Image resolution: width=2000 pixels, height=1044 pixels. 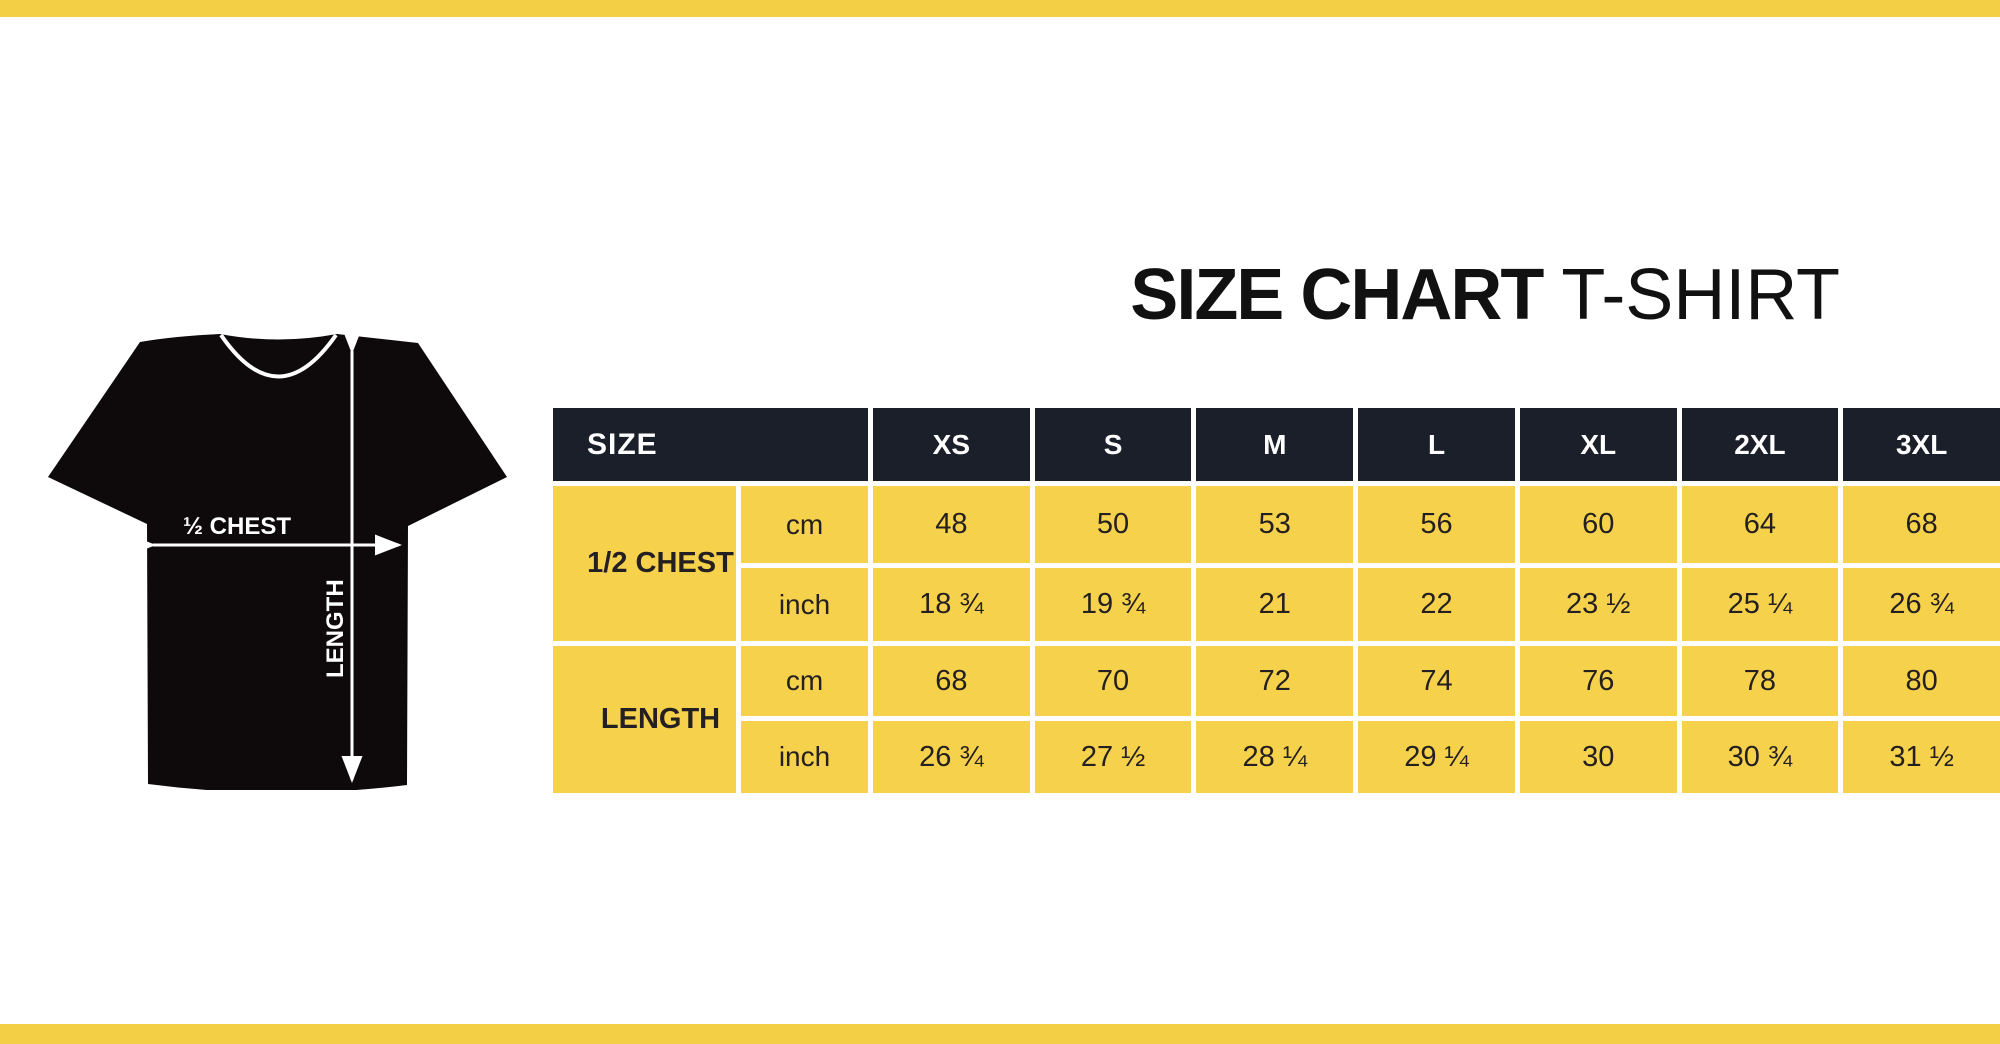 What do you see at coordinates (1598, 757) in the screenshot?
I see `table-cell: 30` at bounding box center [1598, 757].